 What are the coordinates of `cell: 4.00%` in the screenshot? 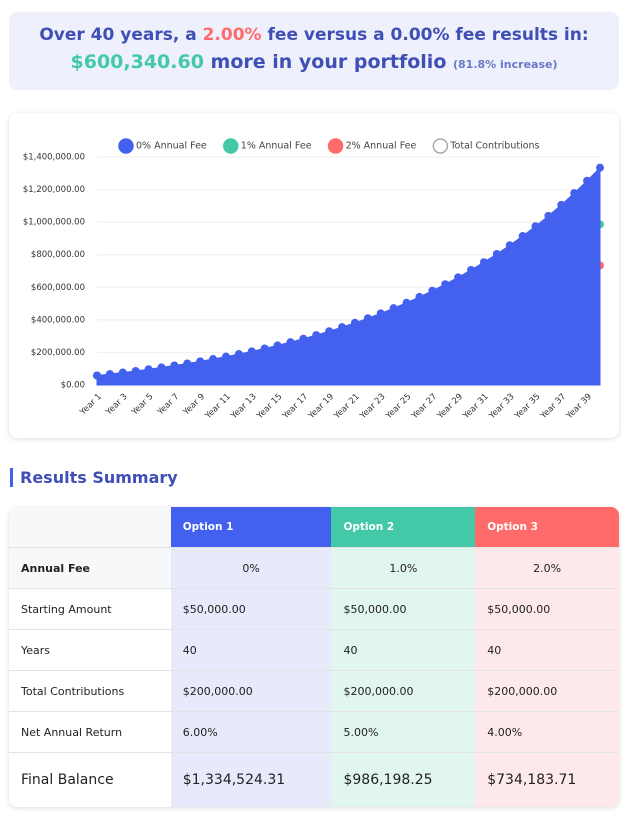 It's located at (547, 732).